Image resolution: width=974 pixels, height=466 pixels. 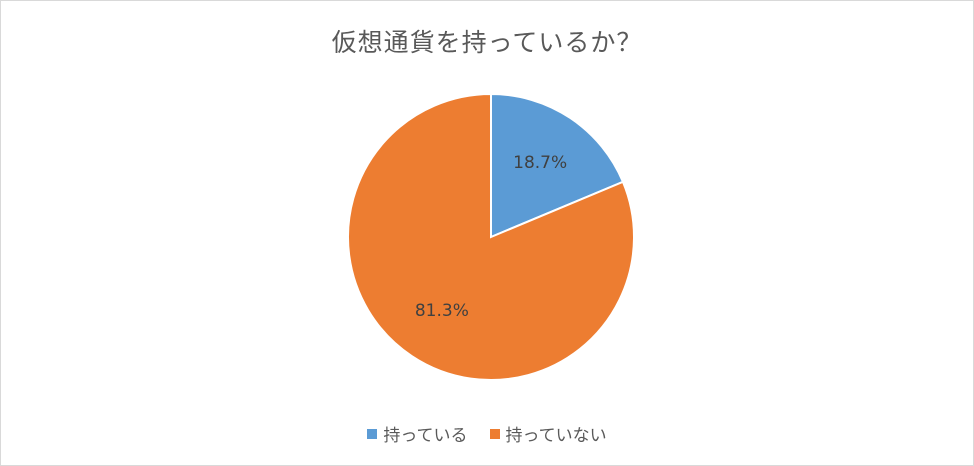 What do you see at coordinates (540, 163) in the screenshot?
I see `data-label-owned: 18.7%` at bounding box center [540, 163].